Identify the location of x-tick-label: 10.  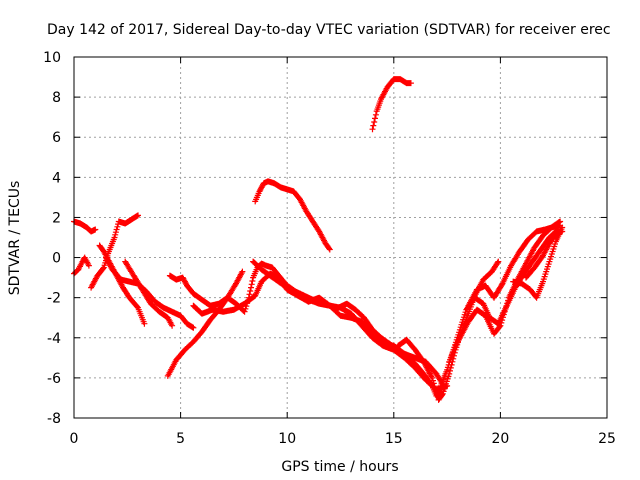
(287, 439).